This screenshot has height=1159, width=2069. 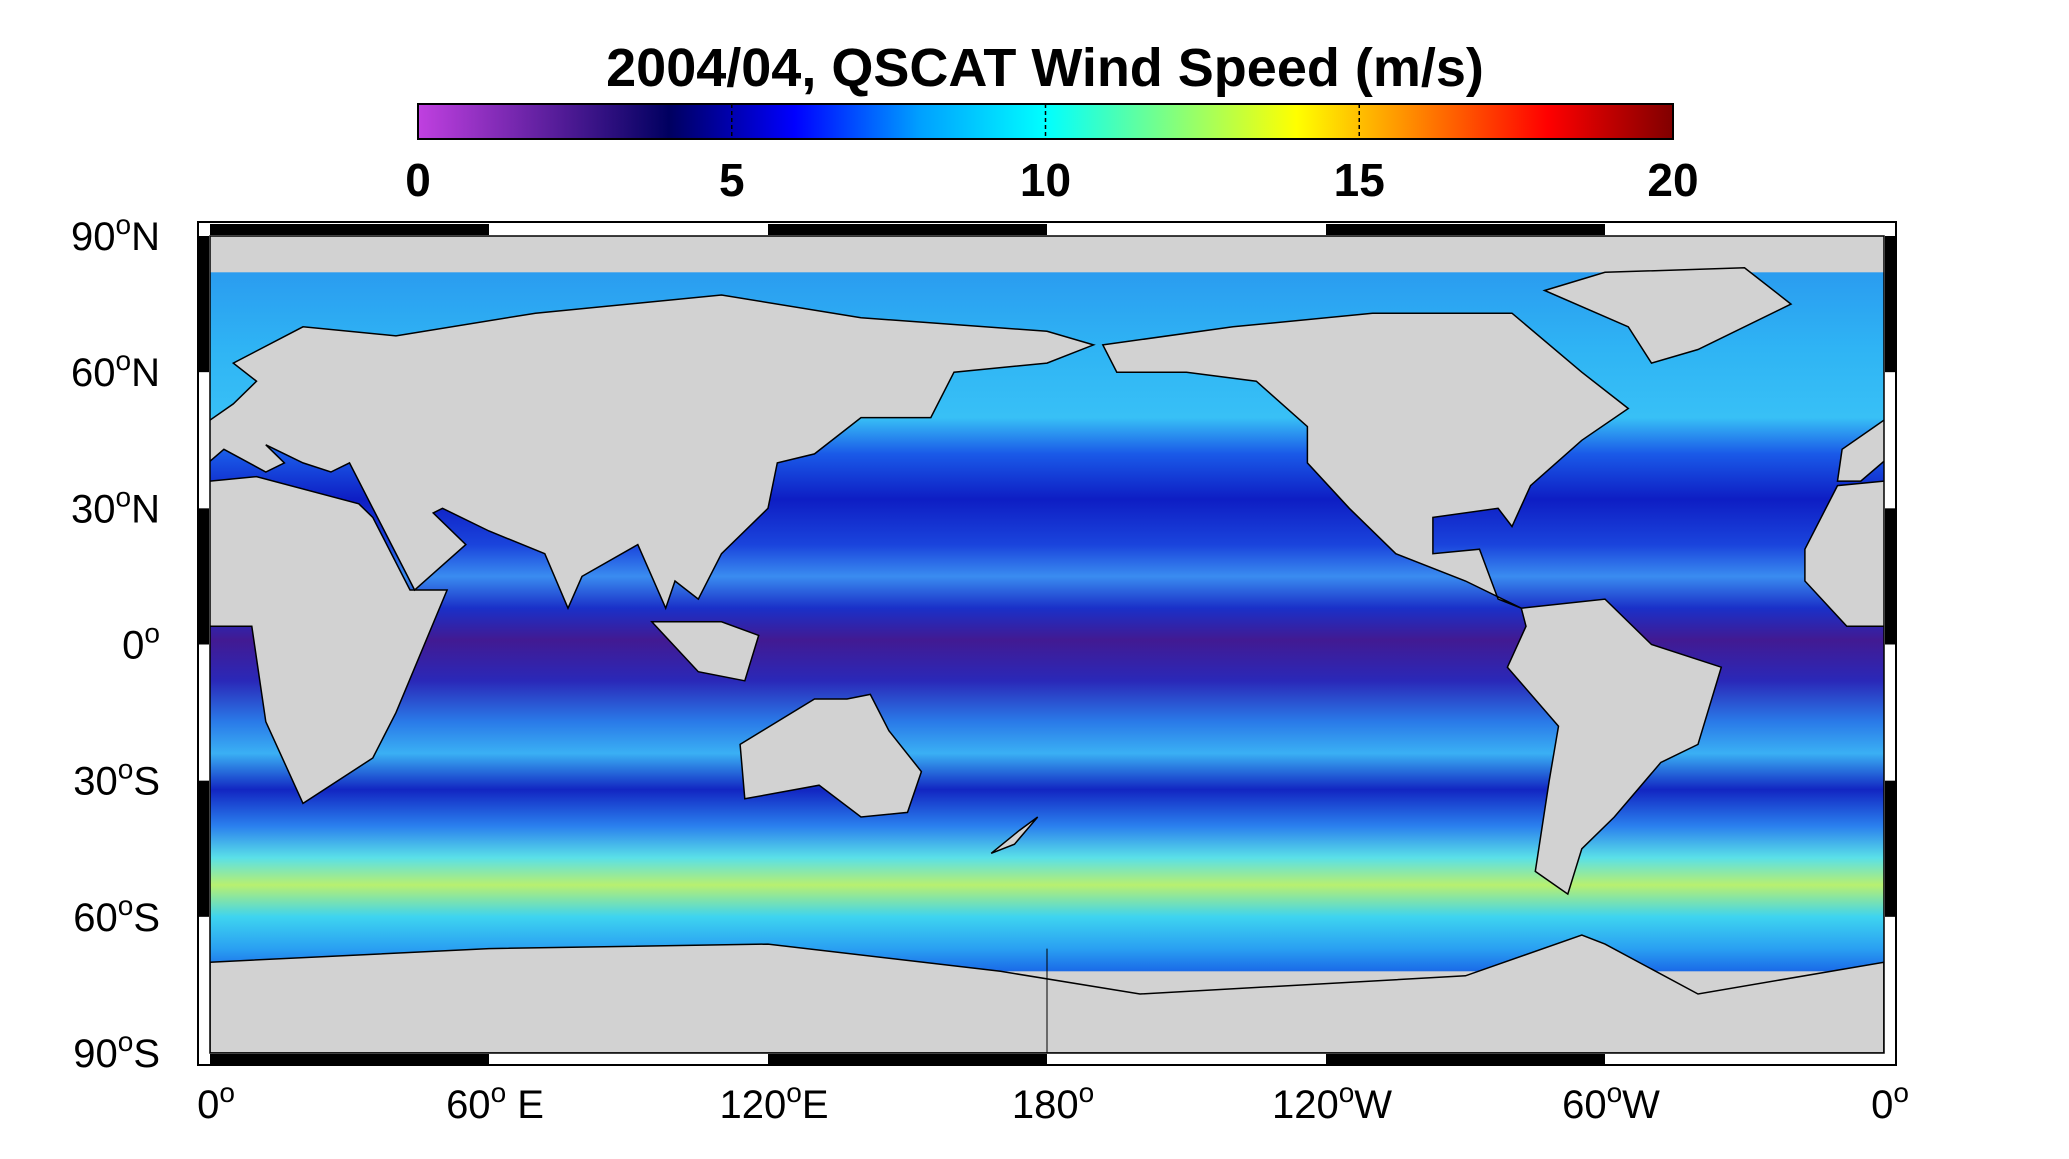 I want to click on colorbar-tick-label: 10, so click(x=1045, y=180).